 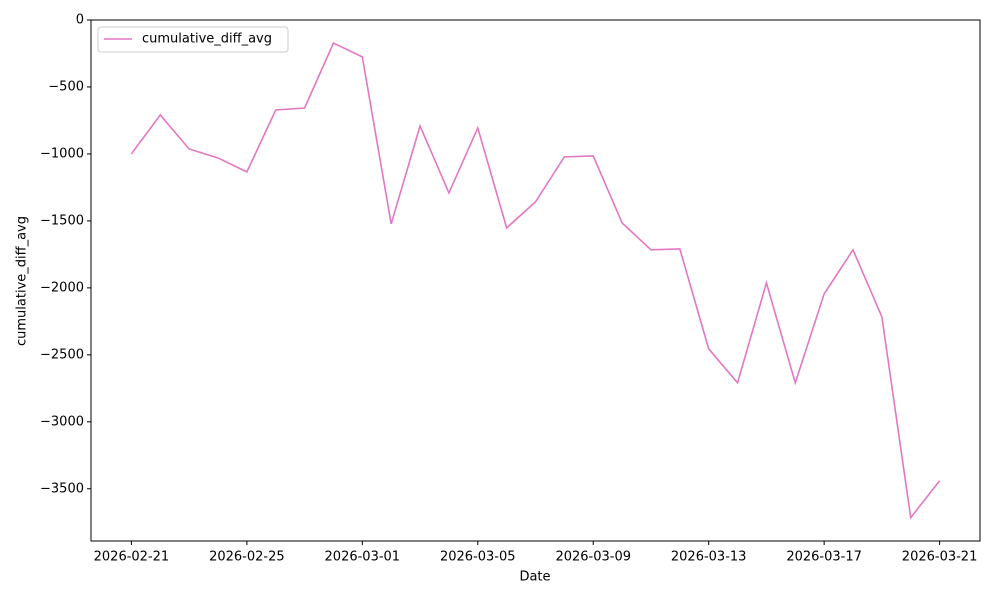 I want to click on x-tick-label: 2026-03-05, so click(x=478, y=557).